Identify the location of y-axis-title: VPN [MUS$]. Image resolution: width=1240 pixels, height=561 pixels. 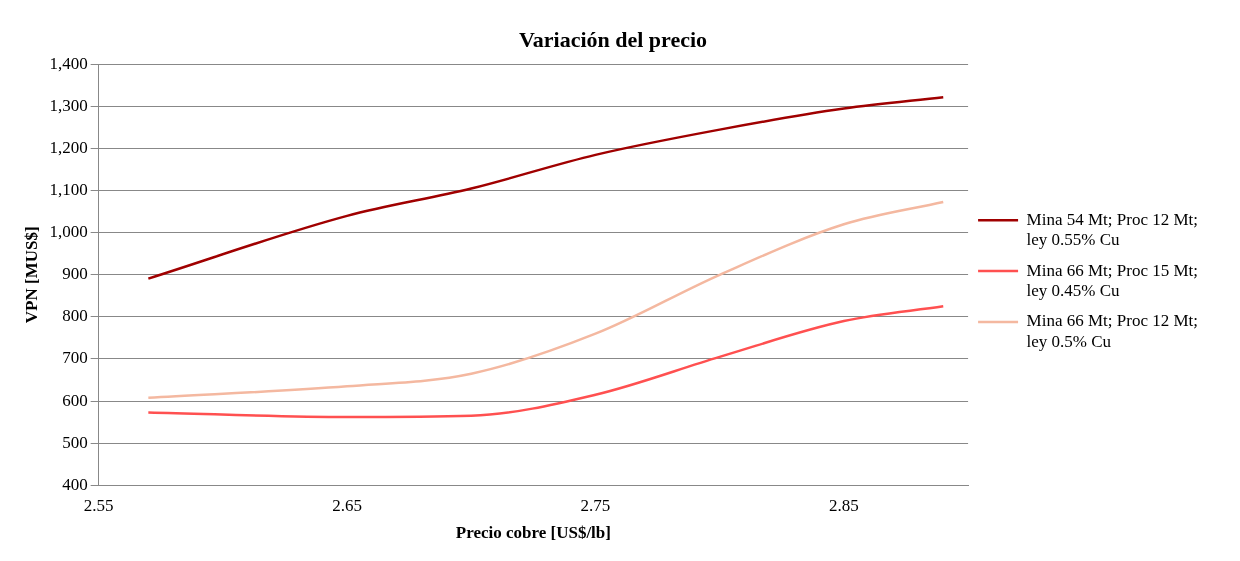
(31, 275).